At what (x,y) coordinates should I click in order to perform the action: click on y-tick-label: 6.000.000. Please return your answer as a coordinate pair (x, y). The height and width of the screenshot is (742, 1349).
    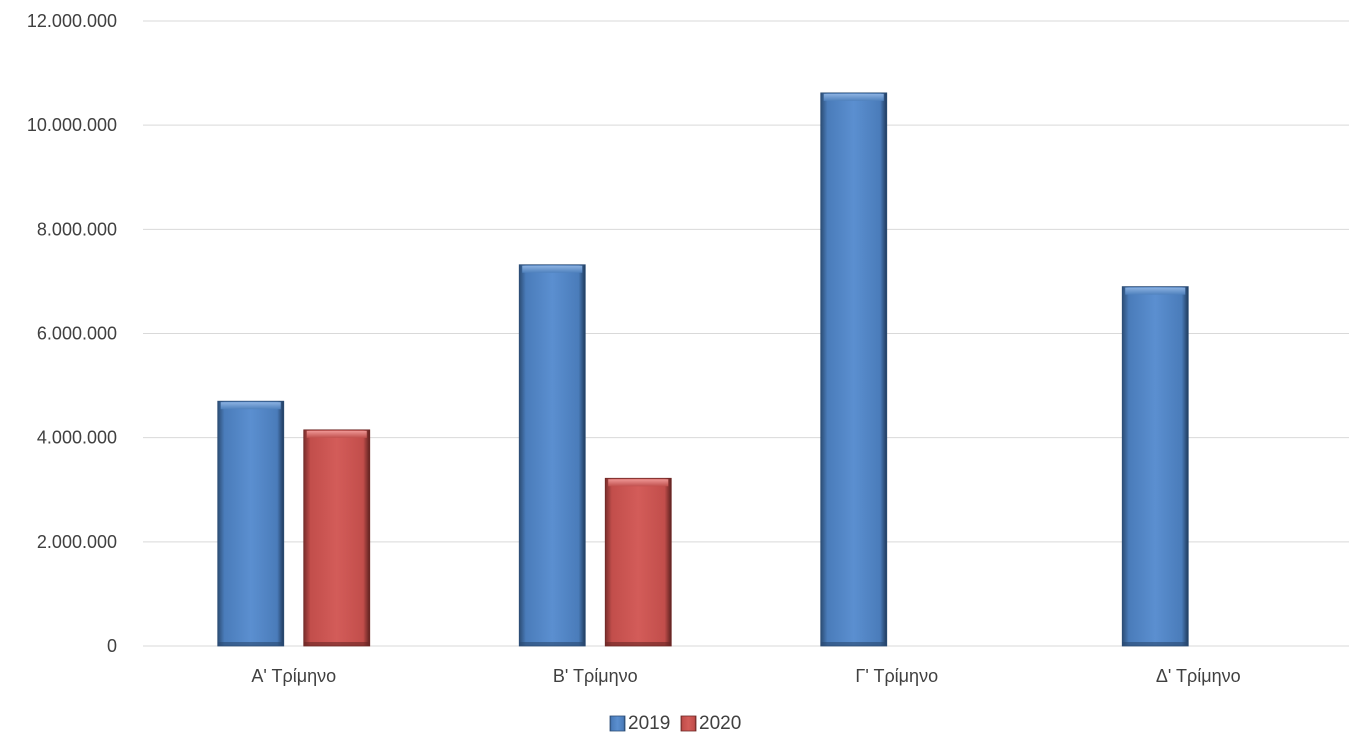
    Looking at the image, I should click on (77, 334).